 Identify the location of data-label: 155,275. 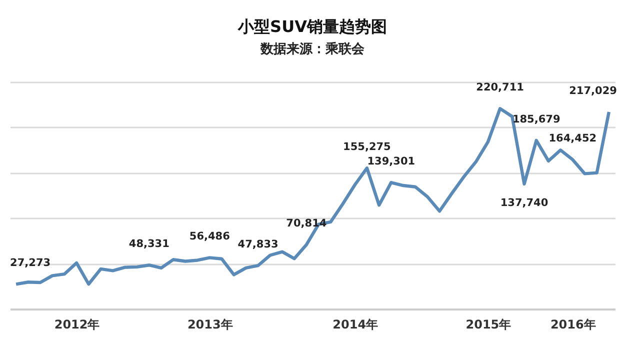
(367, 147).